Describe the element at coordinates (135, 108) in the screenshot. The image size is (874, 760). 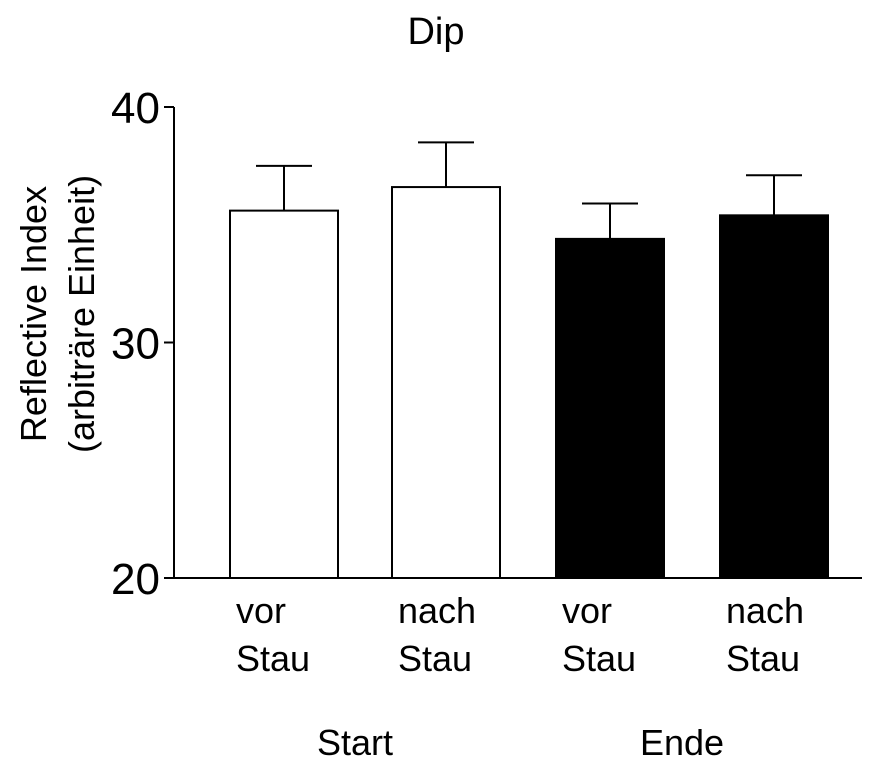
I see `y-tick-label: 40` at that location.